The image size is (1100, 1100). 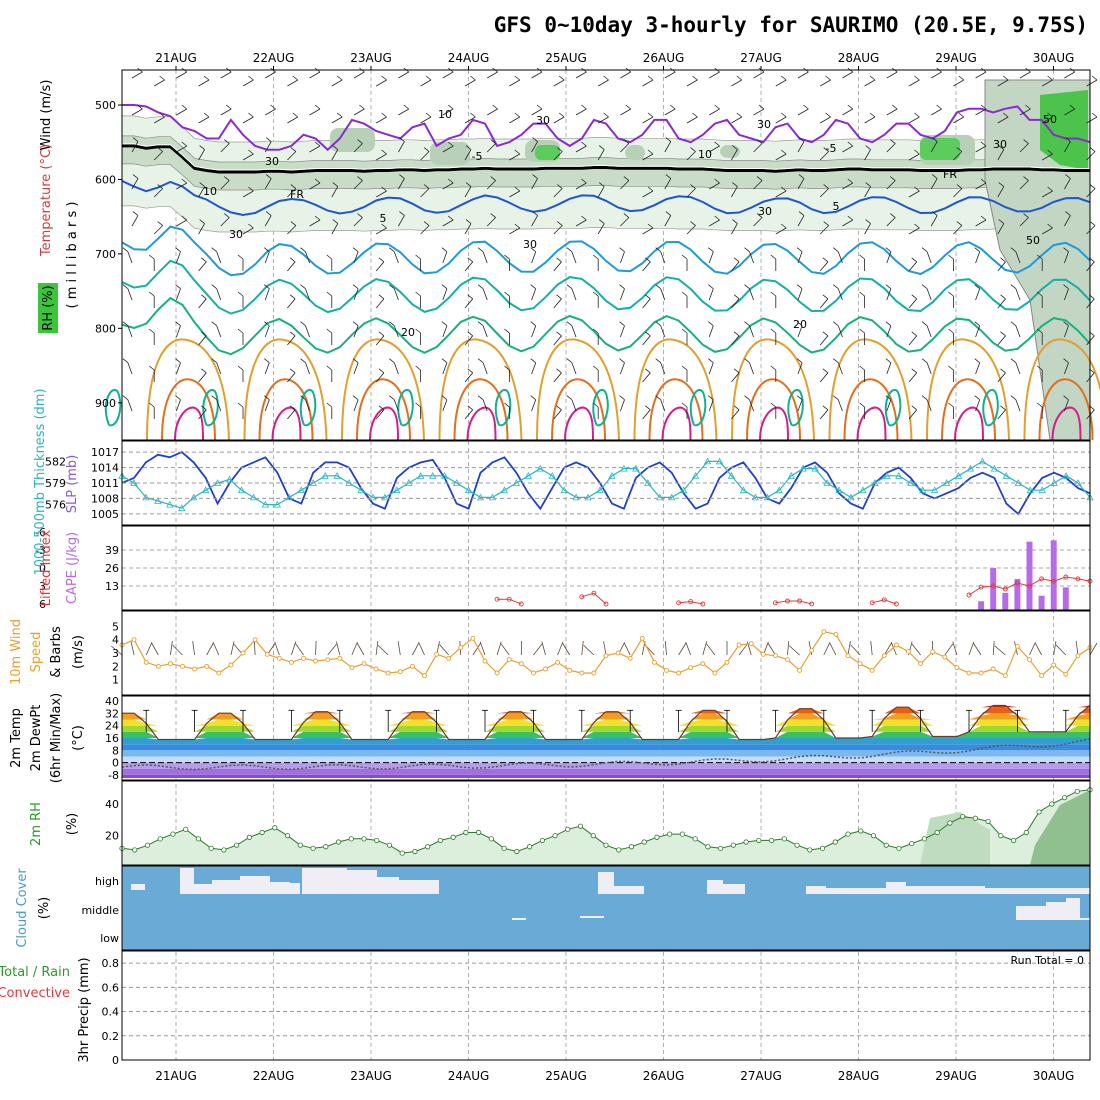 What do you see at coordinates (112, 701) in the screenshot?
I see `temp-tick-label: 40` at bounding box center [112, 701].